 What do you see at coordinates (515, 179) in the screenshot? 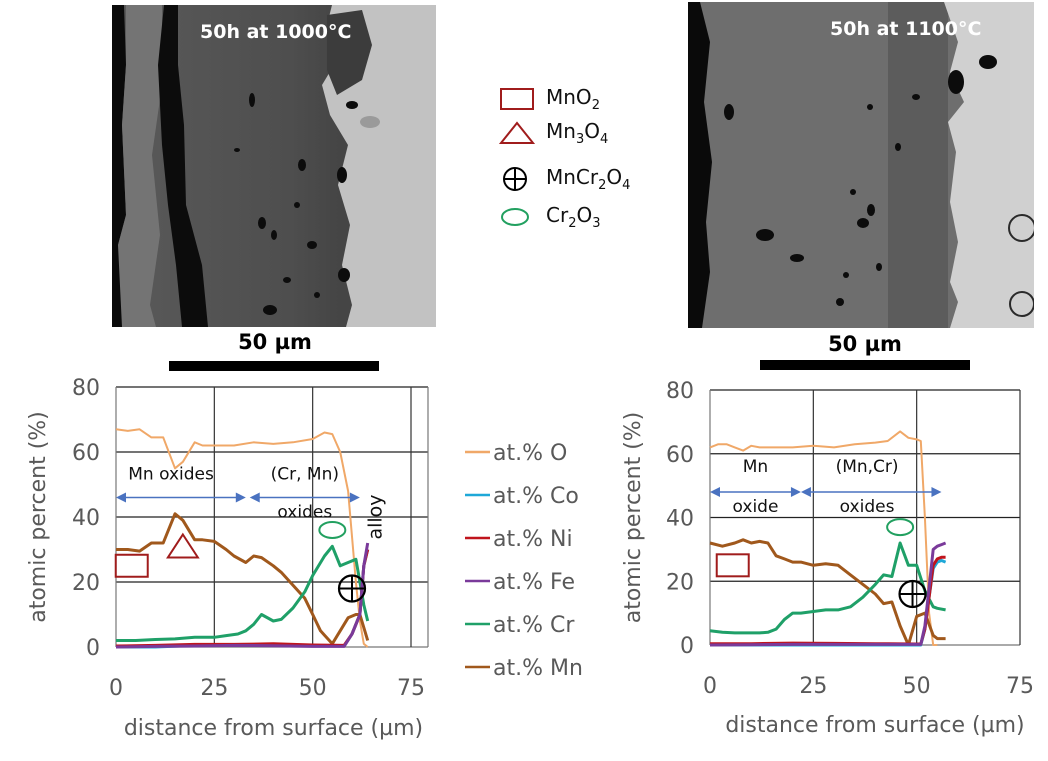
I see `circle-plus-marker-icon` at bounding box center [515, 179].